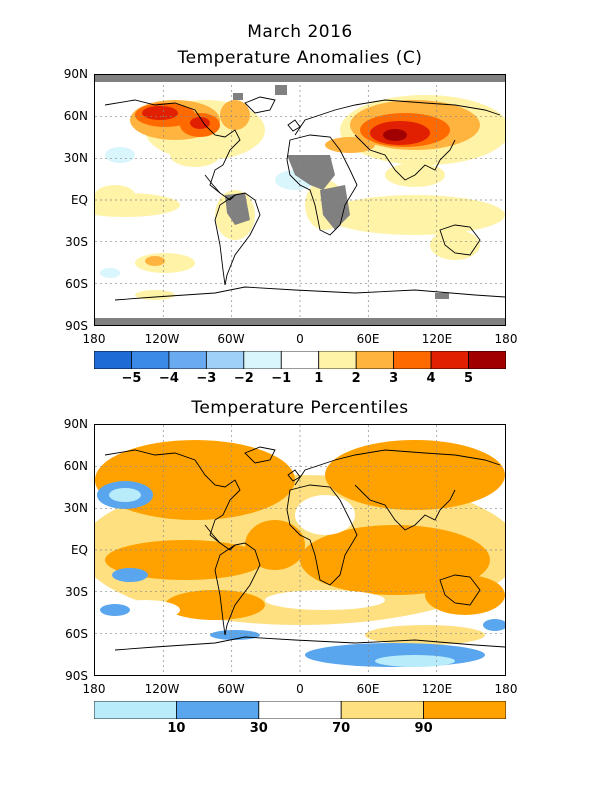 The image size is (600, 800). I want to click on colorbar-label: 90, so click(423, 728).